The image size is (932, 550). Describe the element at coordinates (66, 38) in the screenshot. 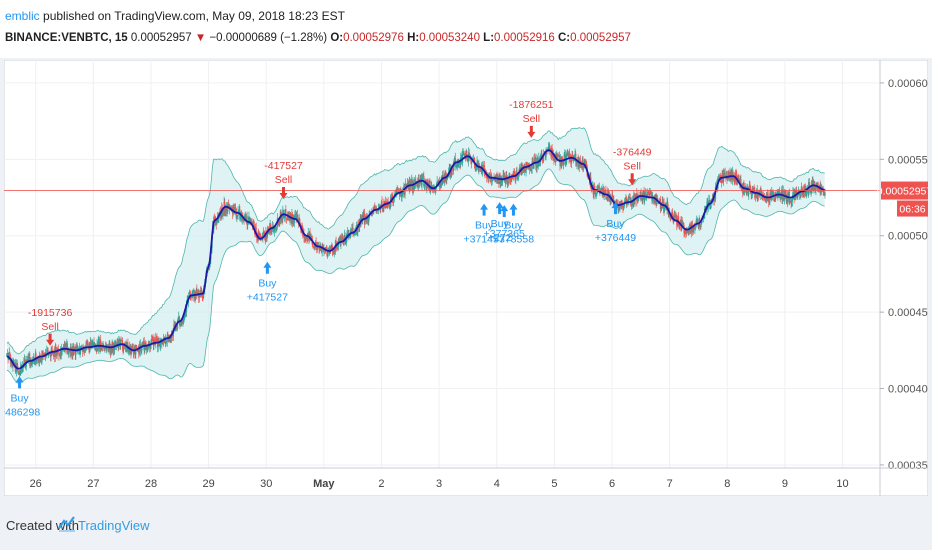

I see `symbol-label: BINANCE:VENBTC, 15` at that location.